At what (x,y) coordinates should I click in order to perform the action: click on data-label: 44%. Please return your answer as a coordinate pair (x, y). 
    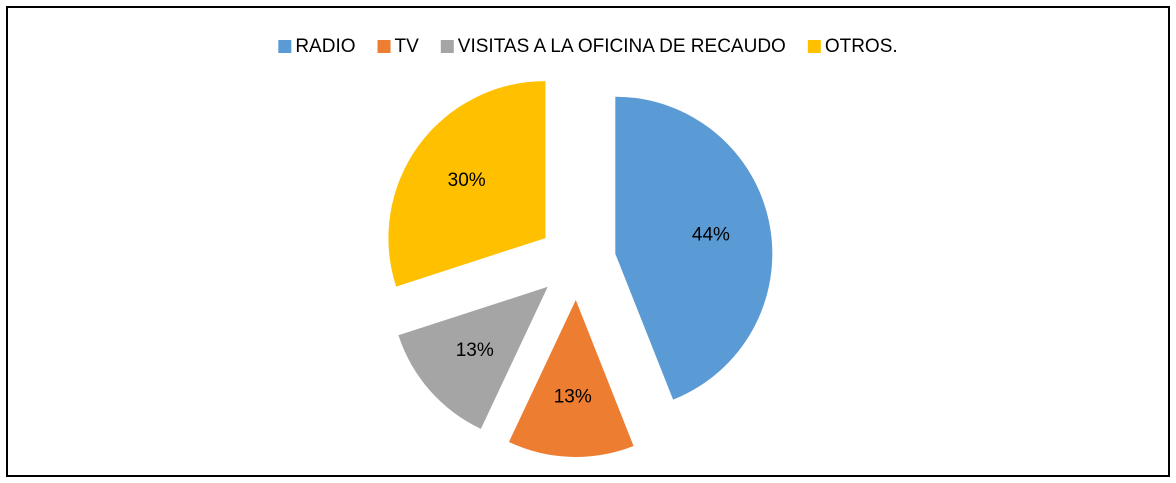
    Looking at the image, I should click on (711, 234).